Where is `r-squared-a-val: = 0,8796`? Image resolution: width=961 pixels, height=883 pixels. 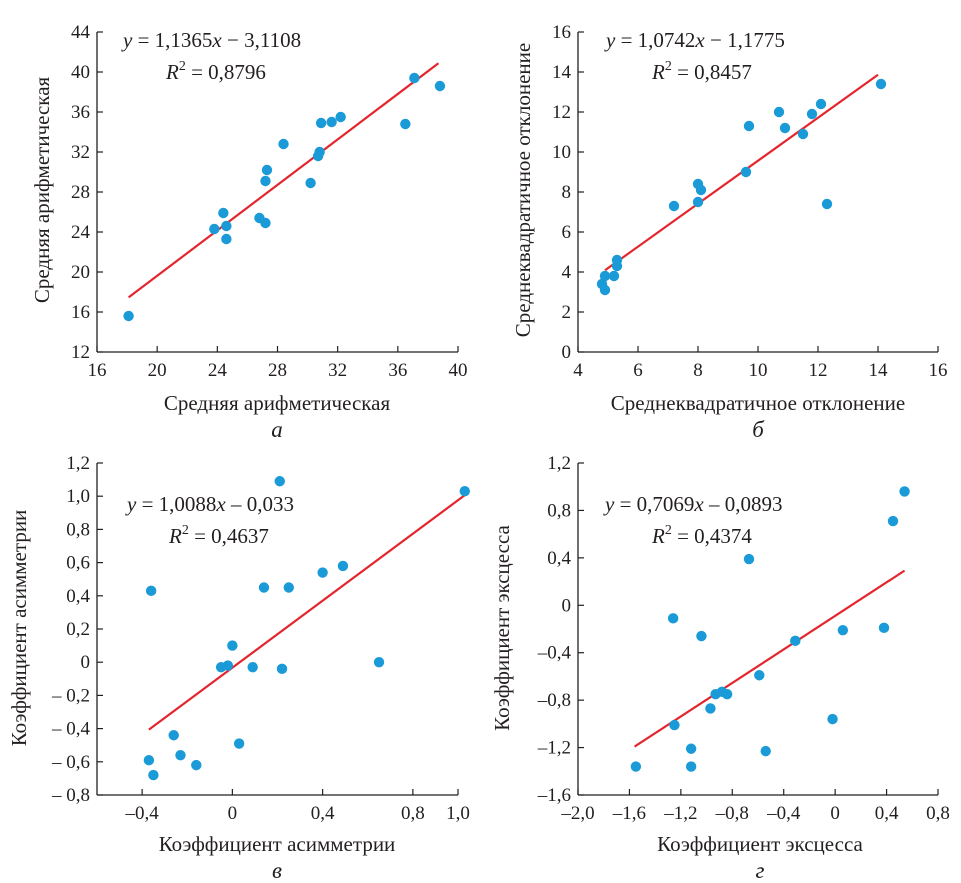
r-squared-a-val: = 0,8796 is located at coordinates (226, 72).